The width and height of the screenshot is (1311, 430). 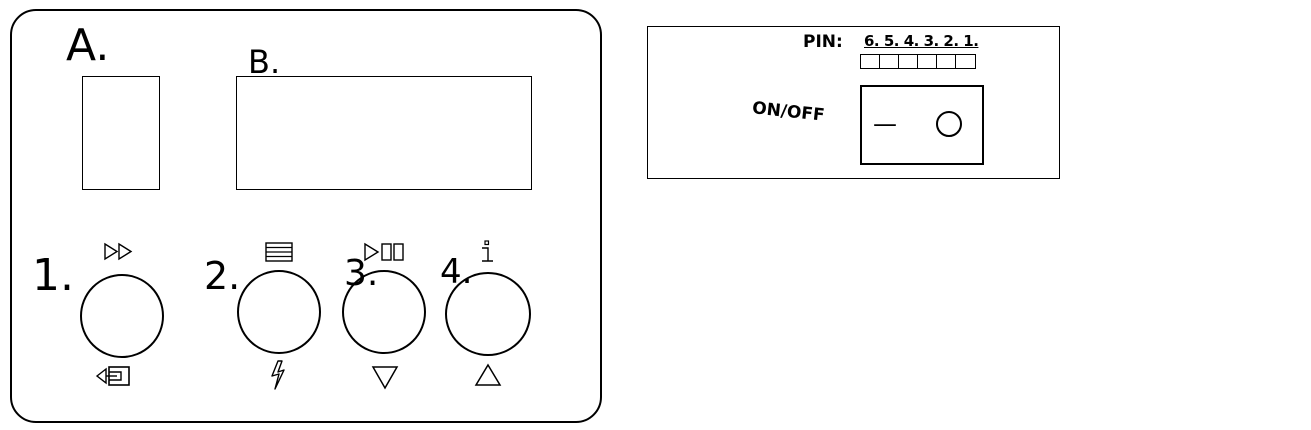 What do you see at coordinates (118, 251) in the screenshot?
I see `fast-forward-icon` at bounding box center [118, 251].